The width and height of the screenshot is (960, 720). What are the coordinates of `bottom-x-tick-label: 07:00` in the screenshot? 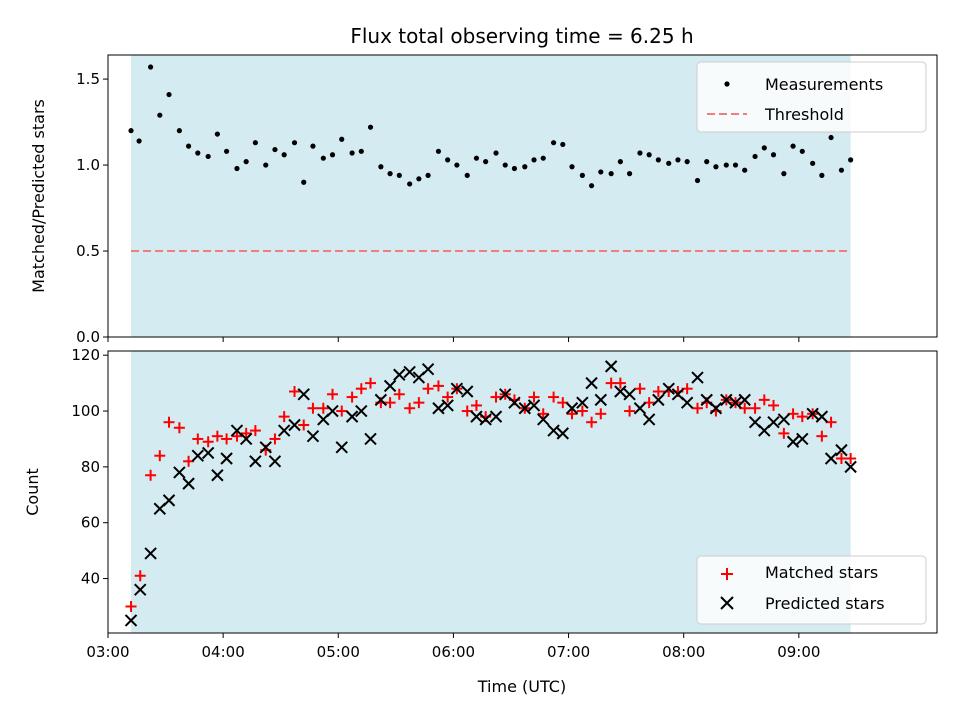 It's located at (568, 652).